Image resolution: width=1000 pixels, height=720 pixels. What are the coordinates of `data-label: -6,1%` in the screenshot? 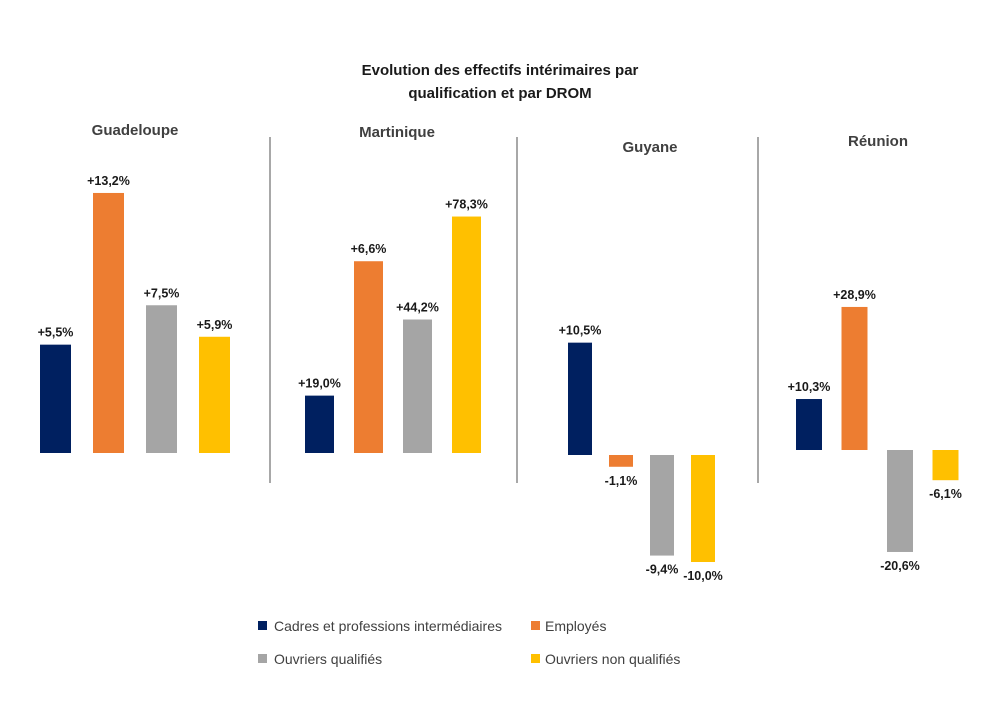 It's located at (945, 494).